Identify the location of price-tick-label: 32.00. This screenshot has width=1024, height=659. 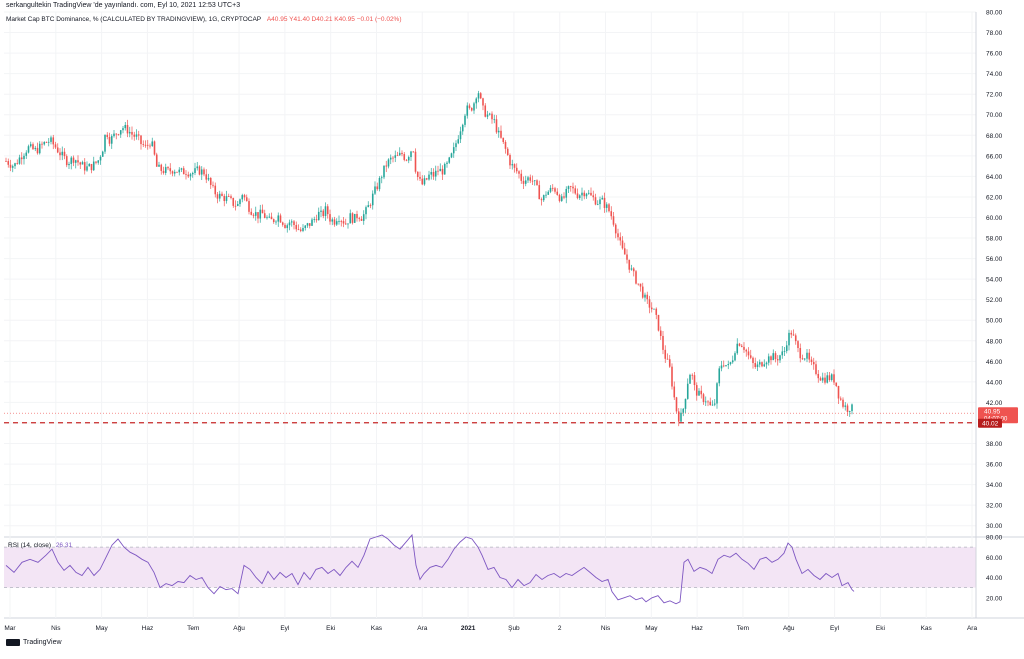
(994, 506).